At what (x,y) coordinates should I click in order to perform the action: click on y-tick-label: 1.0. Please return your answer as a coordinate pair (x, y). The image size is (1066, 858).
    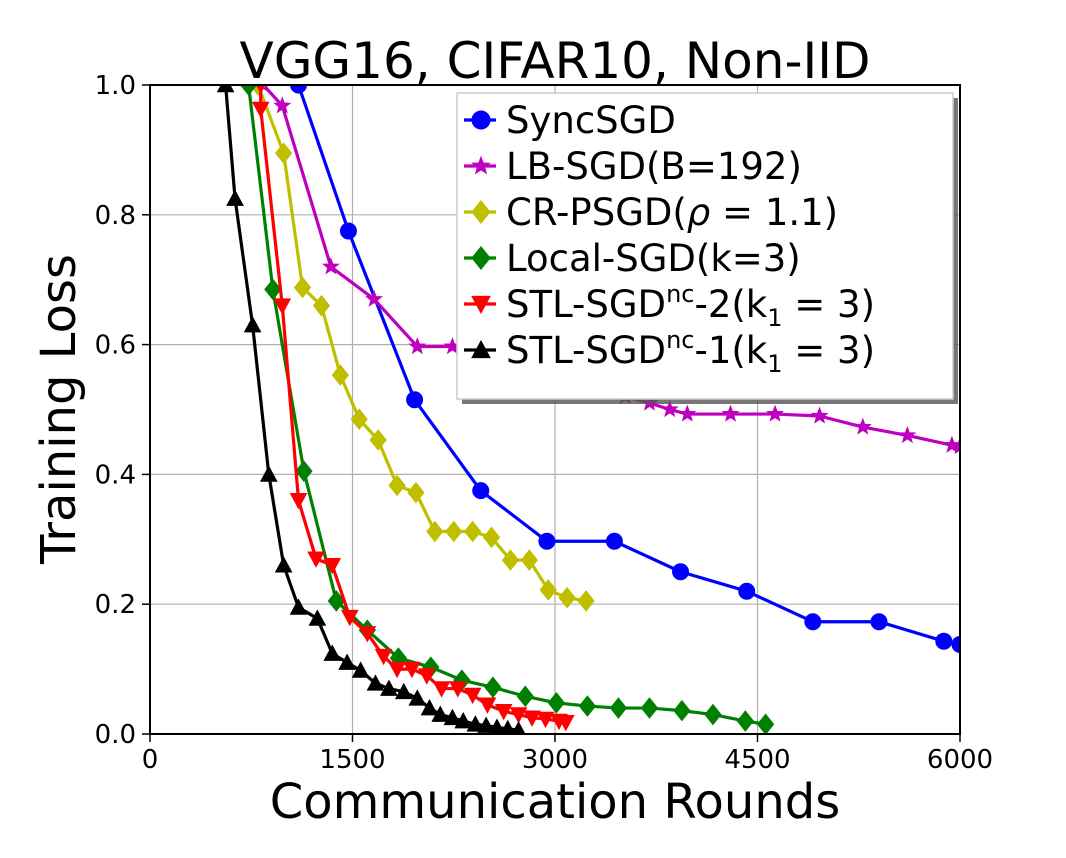
    Looking at the image, I should click on (115, 86).